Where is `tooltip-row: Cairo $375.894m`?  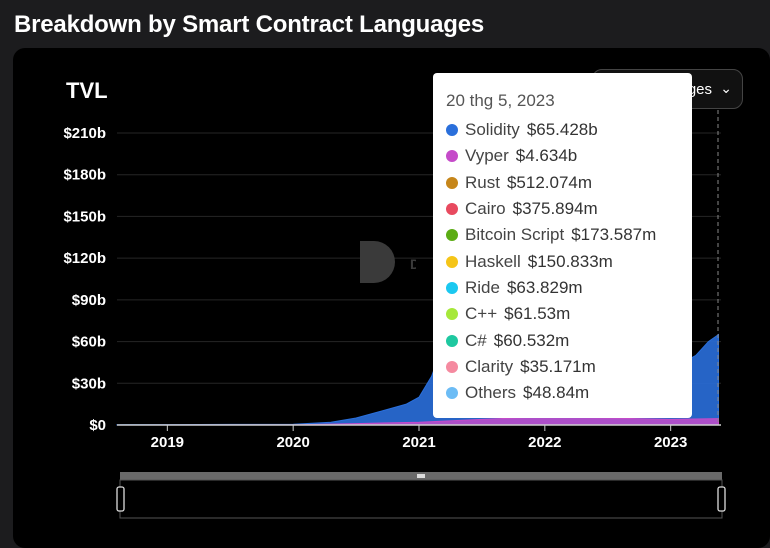
tooltip-row: Cairo $375.894m is located at coordinates (569, 209).